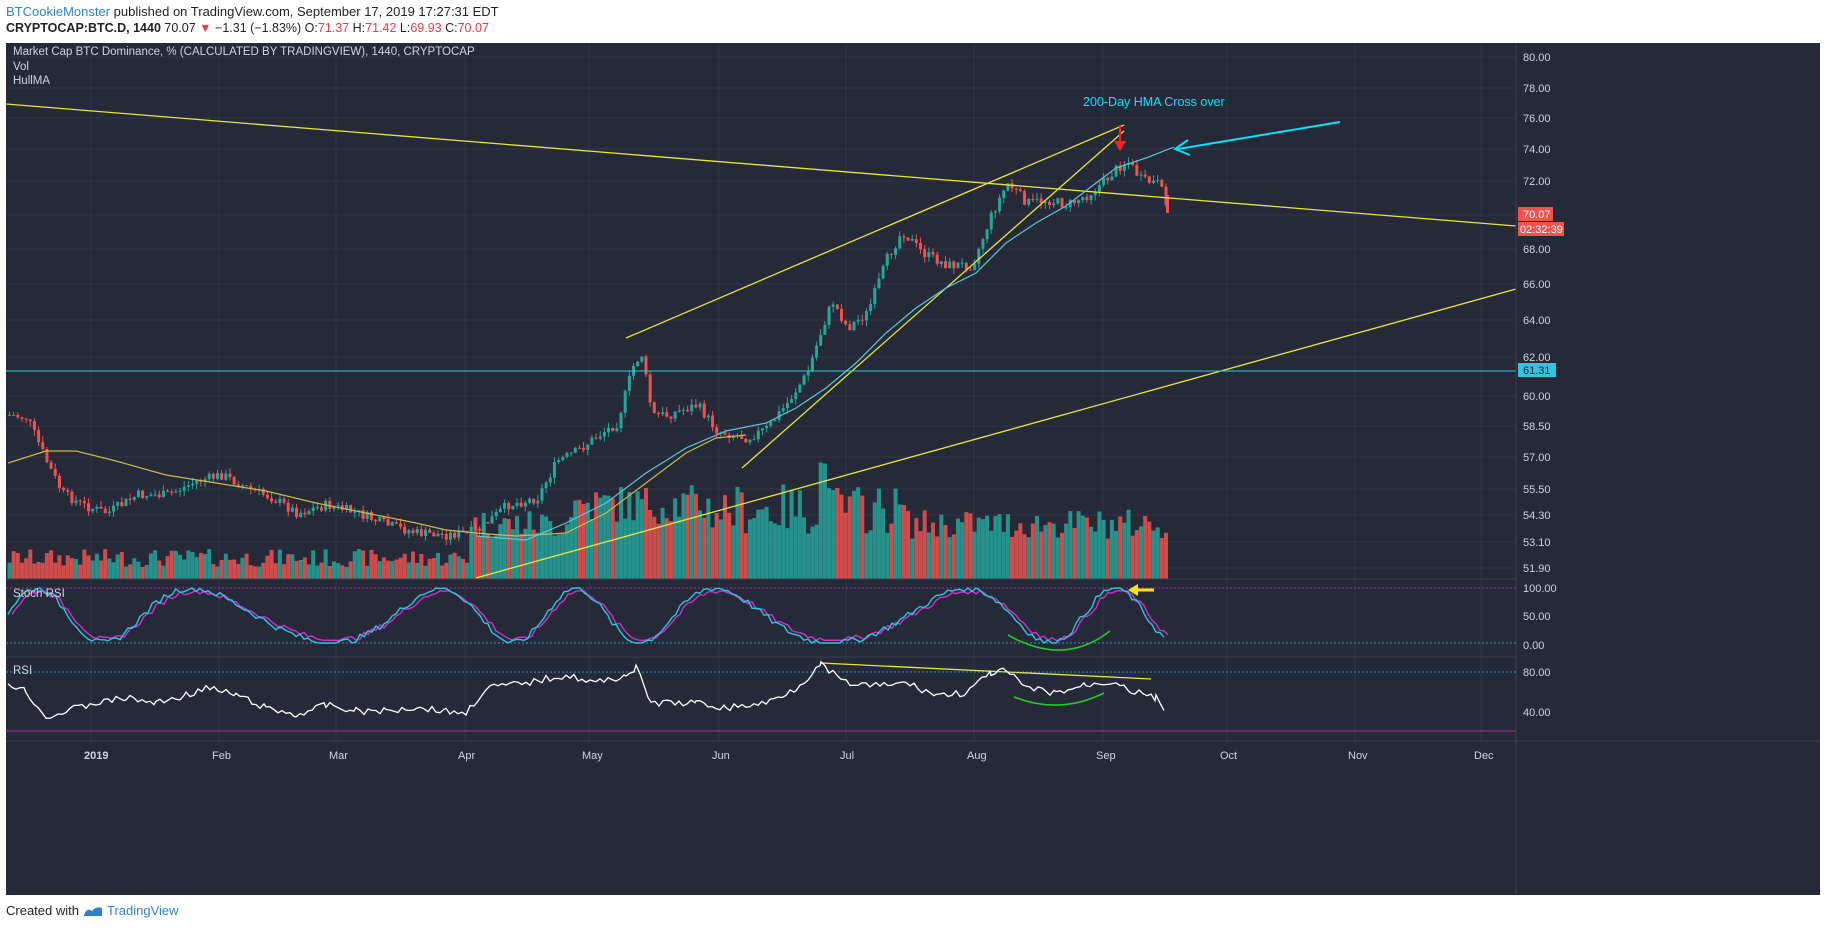 This screenshot has height=930, width=1828. What do you see at coordinates (338, 756) in the screenshot?
I see `time-tick: Mar` at bounding box center [338, 756].